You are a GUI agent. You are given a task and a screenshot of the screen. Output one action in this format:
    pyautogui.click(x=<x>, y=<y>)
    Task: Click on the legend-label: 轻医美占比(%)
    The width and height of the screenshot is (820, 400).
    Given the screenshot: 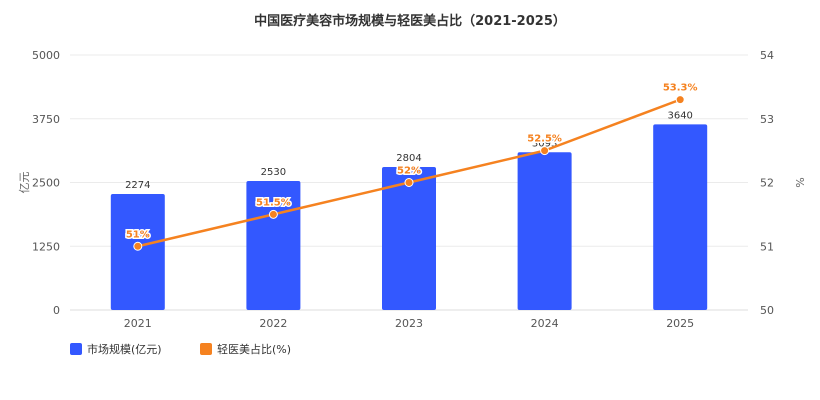 What is the action you would take?
    pyautogui.click(x=254, y=349)
    